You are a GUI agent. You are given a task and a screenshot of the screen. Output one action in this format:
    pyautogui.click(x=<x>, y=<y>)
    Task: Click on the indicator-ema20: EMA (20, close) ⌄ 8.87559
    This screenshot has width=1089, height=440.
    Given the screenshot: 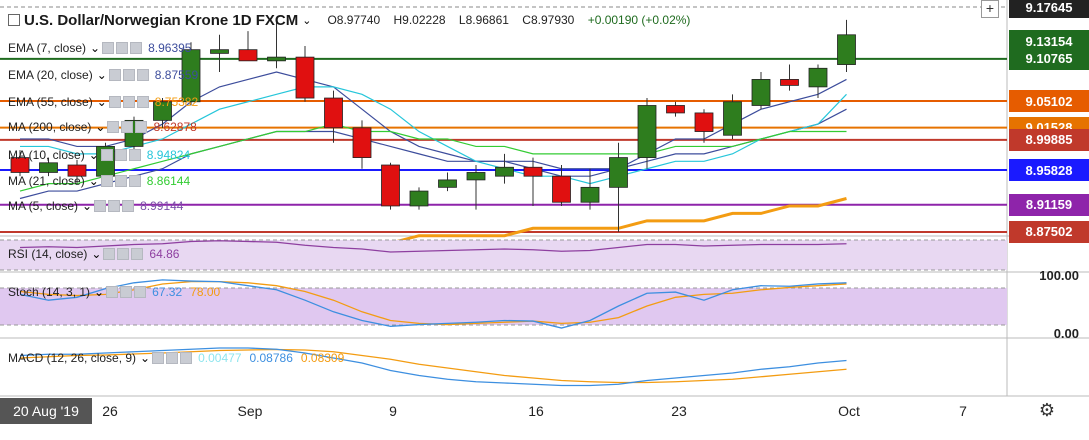 What is the action you would take?
    pyautogui.click(x=103, y=75)
    